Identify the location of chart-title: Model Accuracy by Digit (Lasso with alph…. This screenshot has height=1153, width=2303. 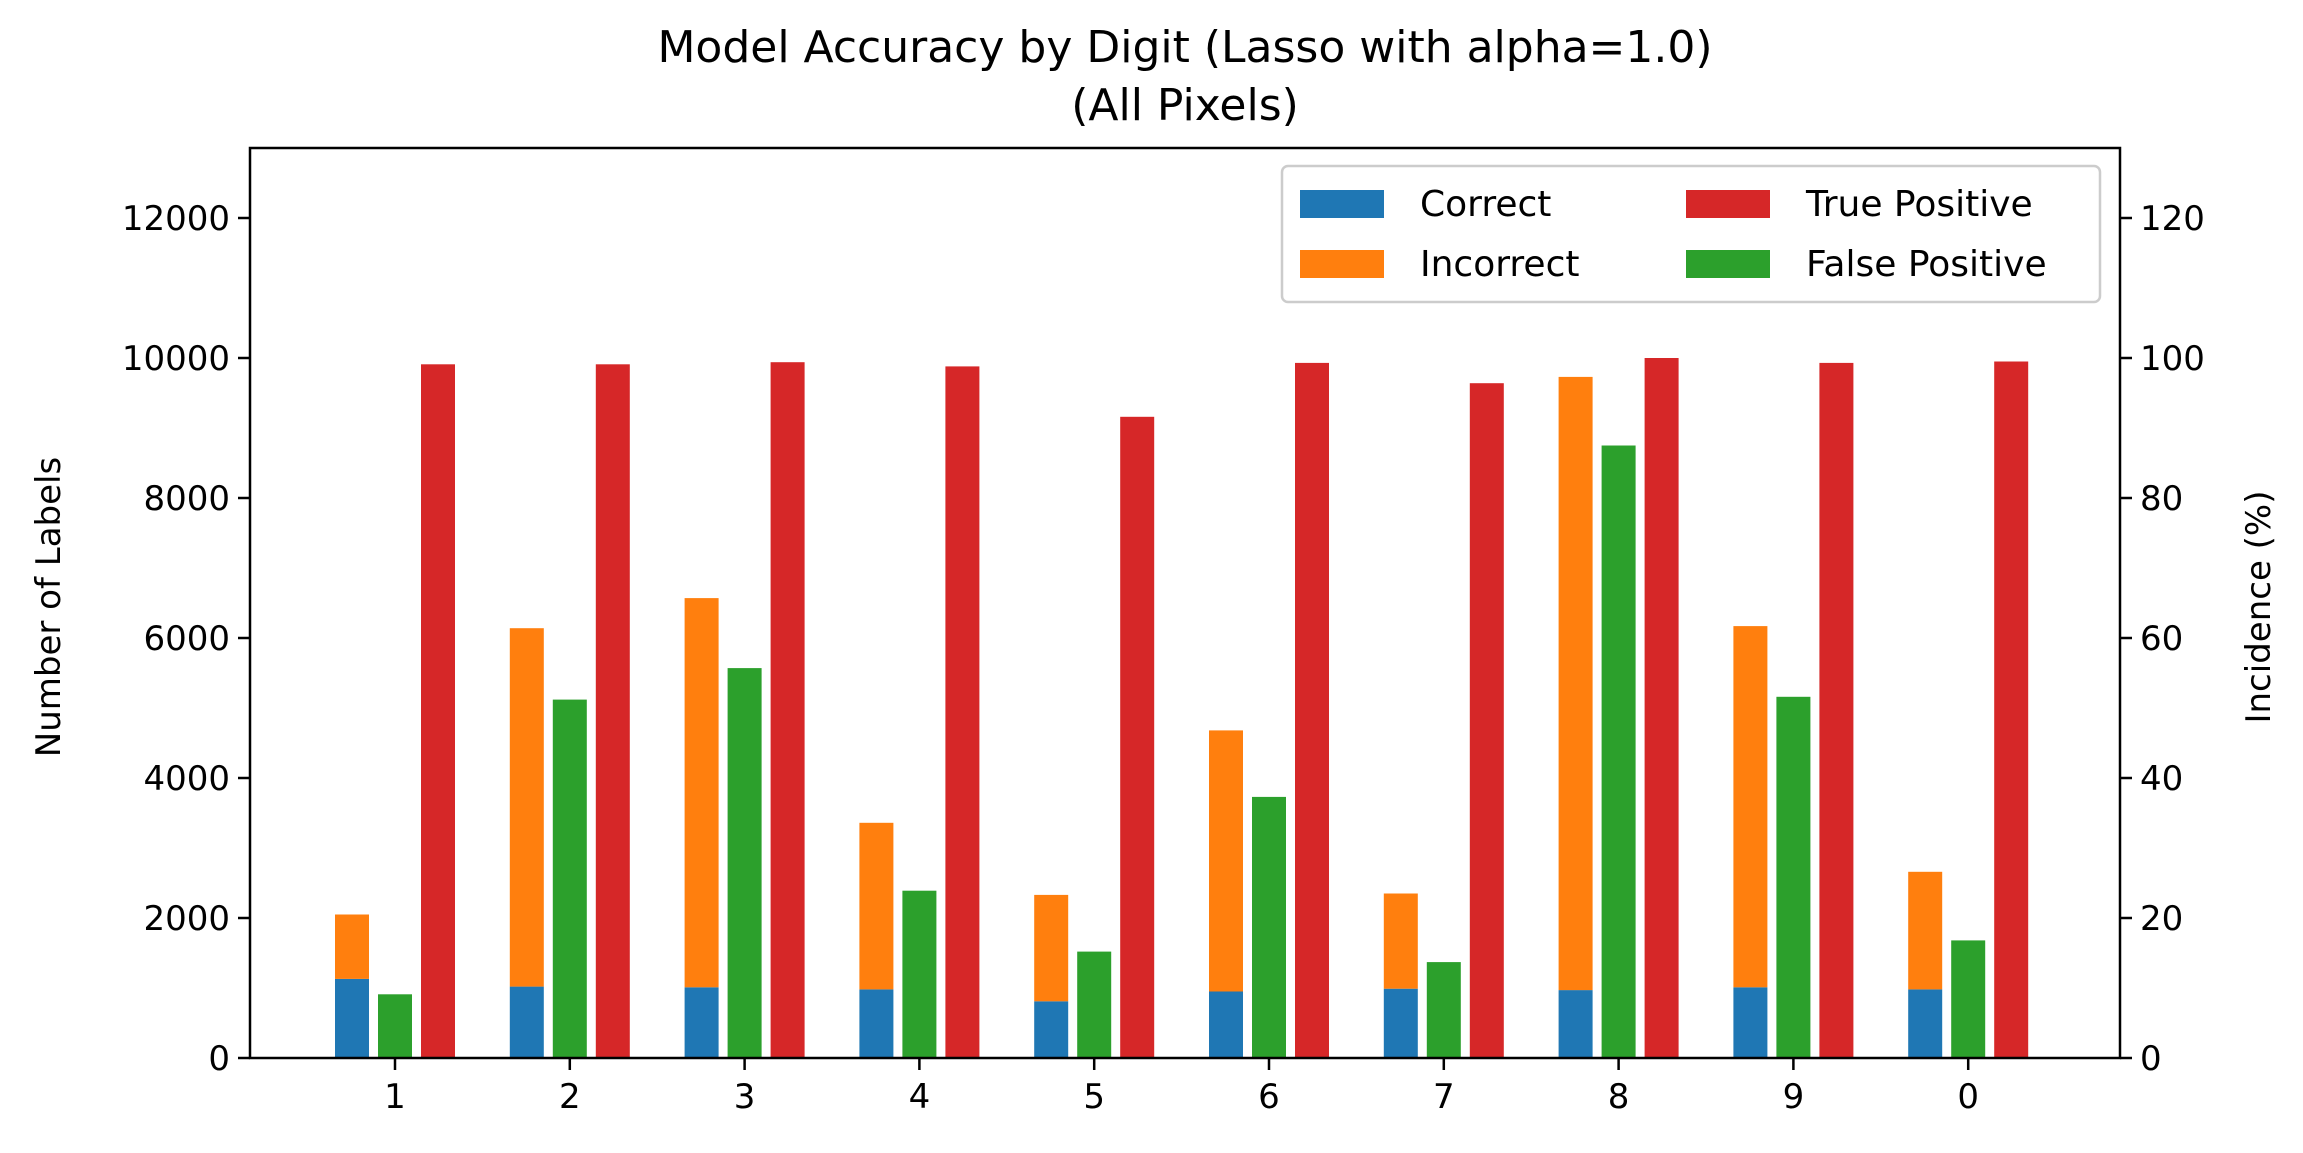
(1184, 47).